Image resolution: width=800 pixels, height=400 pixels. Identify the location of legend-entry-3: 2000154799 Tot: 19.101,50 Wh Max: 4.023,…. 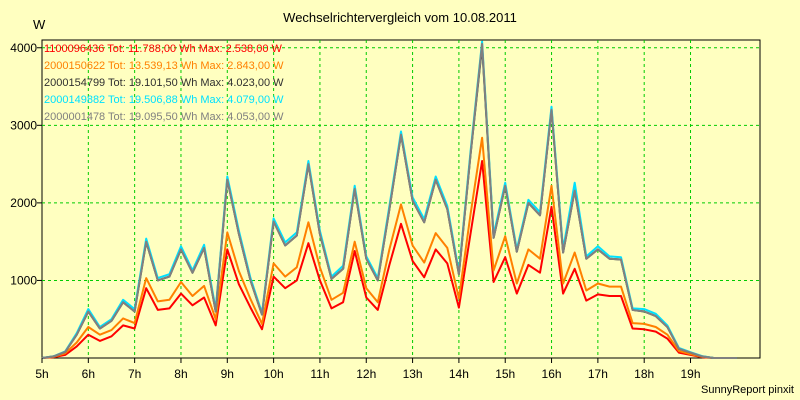
(164, 83).